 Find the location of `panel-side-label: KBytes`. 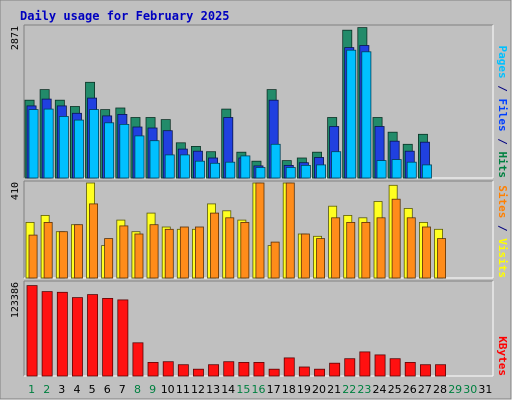

panel-side-label: KBytes is located at coordinates (502, 356).